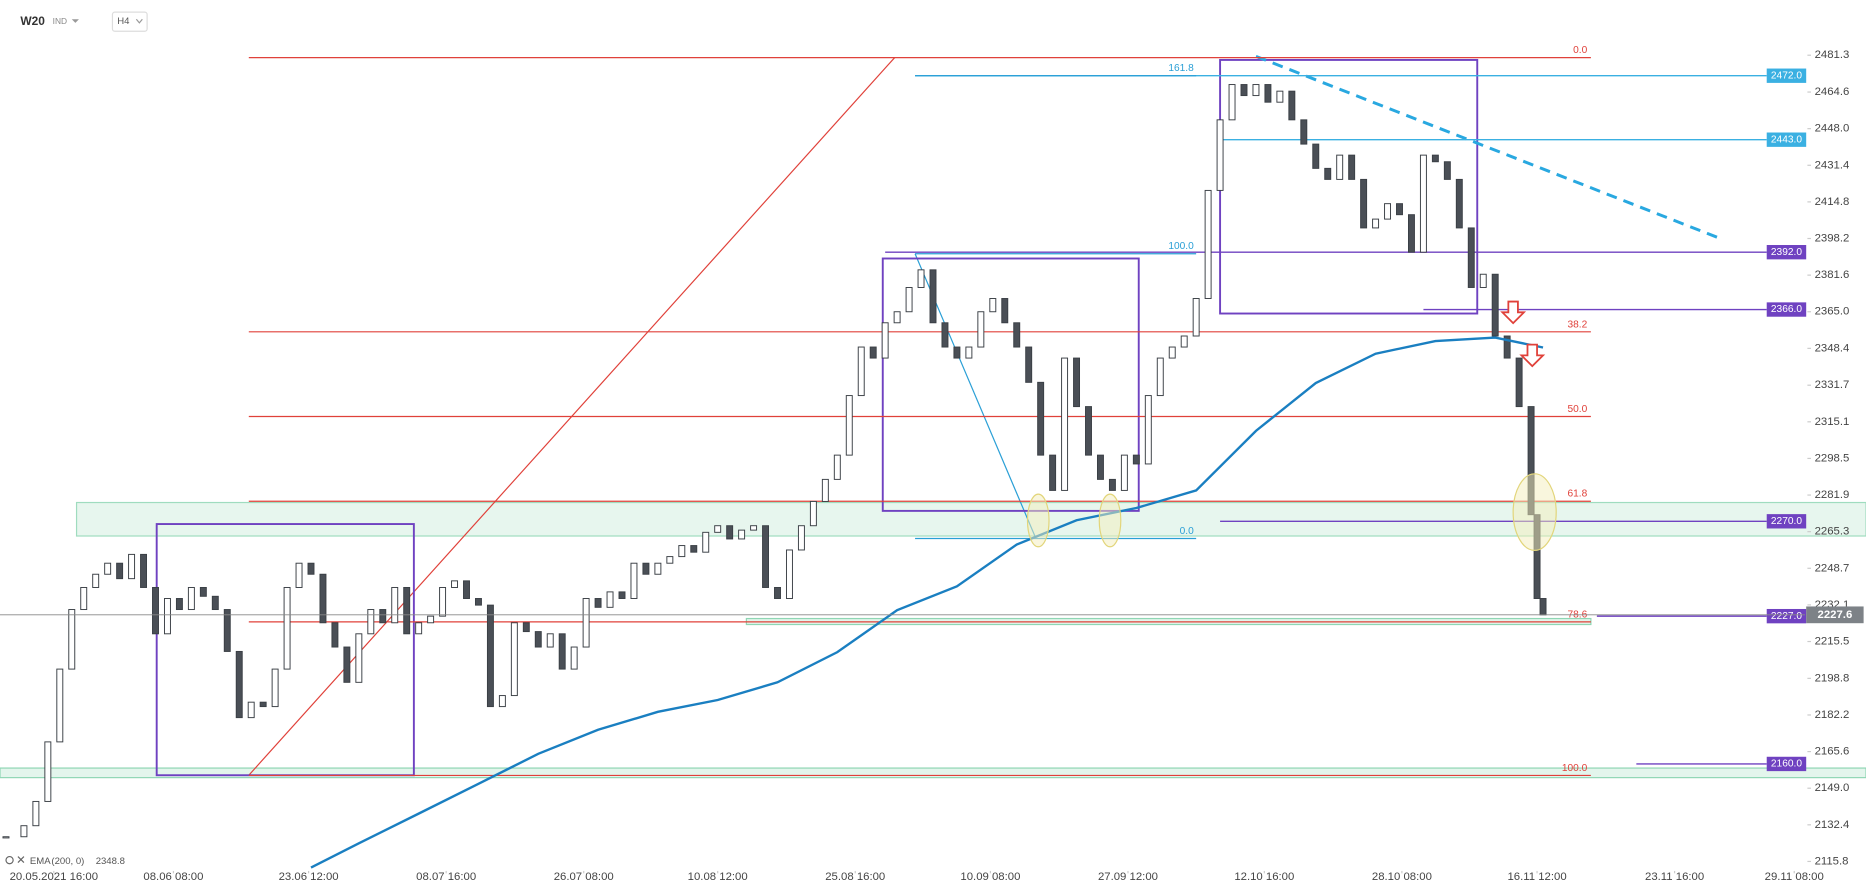 Image resolution: width=1866 pixels, height=889 pixels. Describe the element at coordinates (54, 877) in the screenshot. I see `x-tick-label: 20.05.2021 16:00` at that location.